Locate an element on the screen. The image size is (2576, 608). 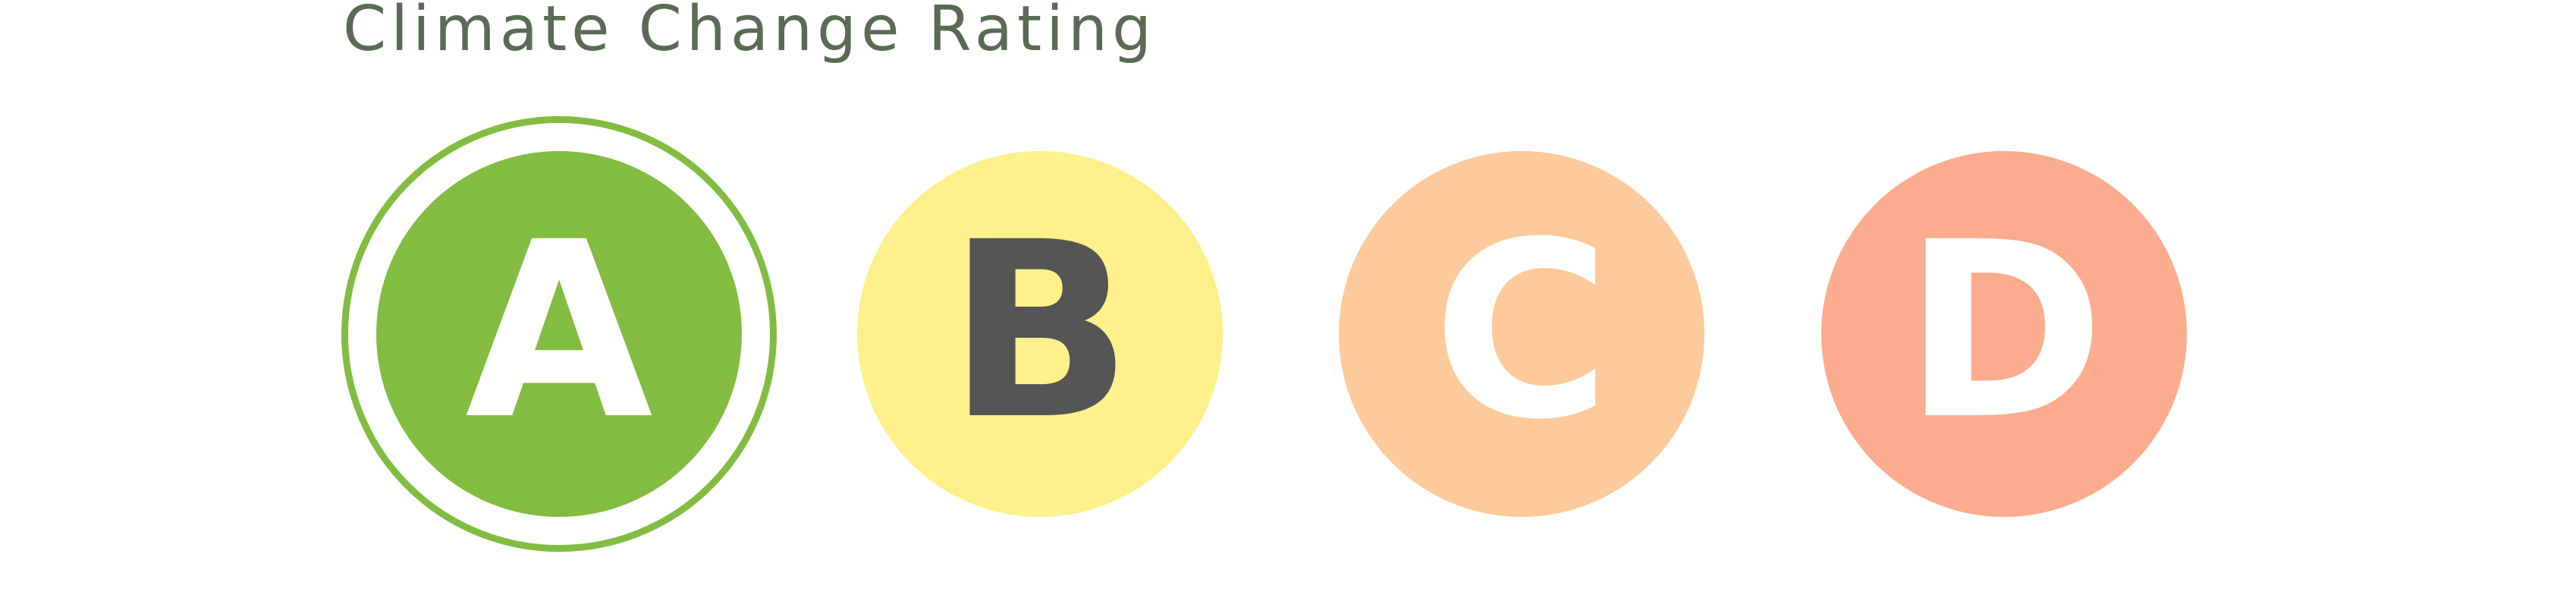
rating-badge-b: B is located at coordinates (1040, 334).